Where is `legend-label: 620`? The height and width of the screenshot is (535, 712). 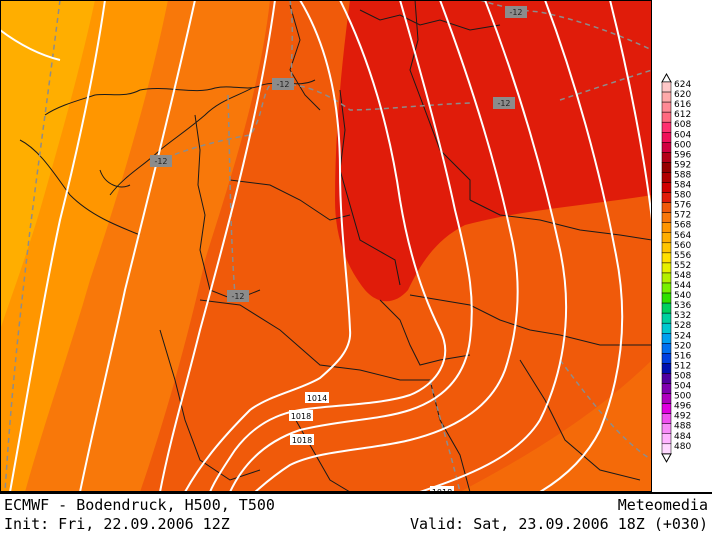
legend-label: 620 is located at coordinates (682, 95).